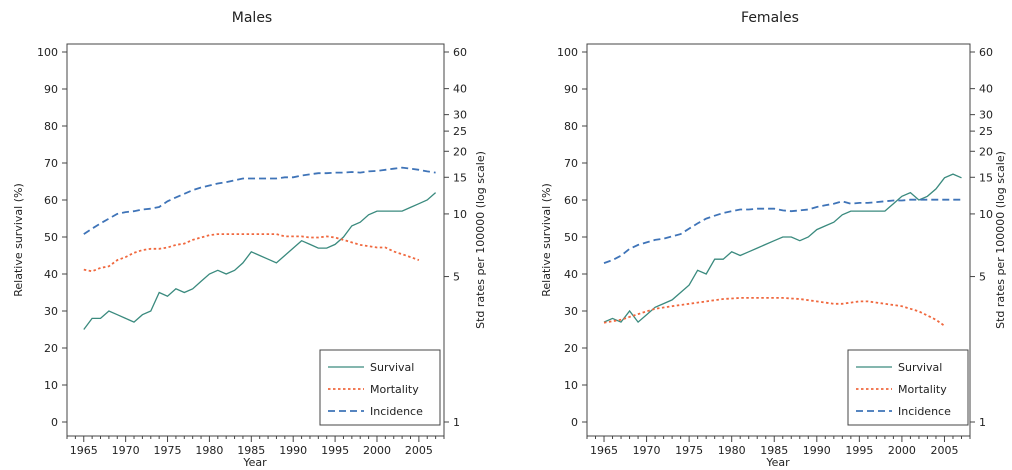  Describe the element at coordinates (252, 18) in the screenshot. I see `chart-title: Males` at that location.